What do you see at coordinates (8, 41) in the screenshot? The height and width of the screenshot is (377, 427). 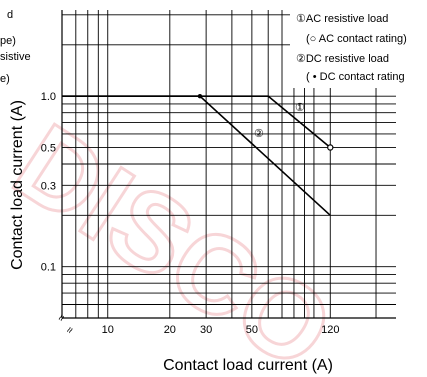 I see `left-fragment-2: pe)` at bounding box center [8, 41].